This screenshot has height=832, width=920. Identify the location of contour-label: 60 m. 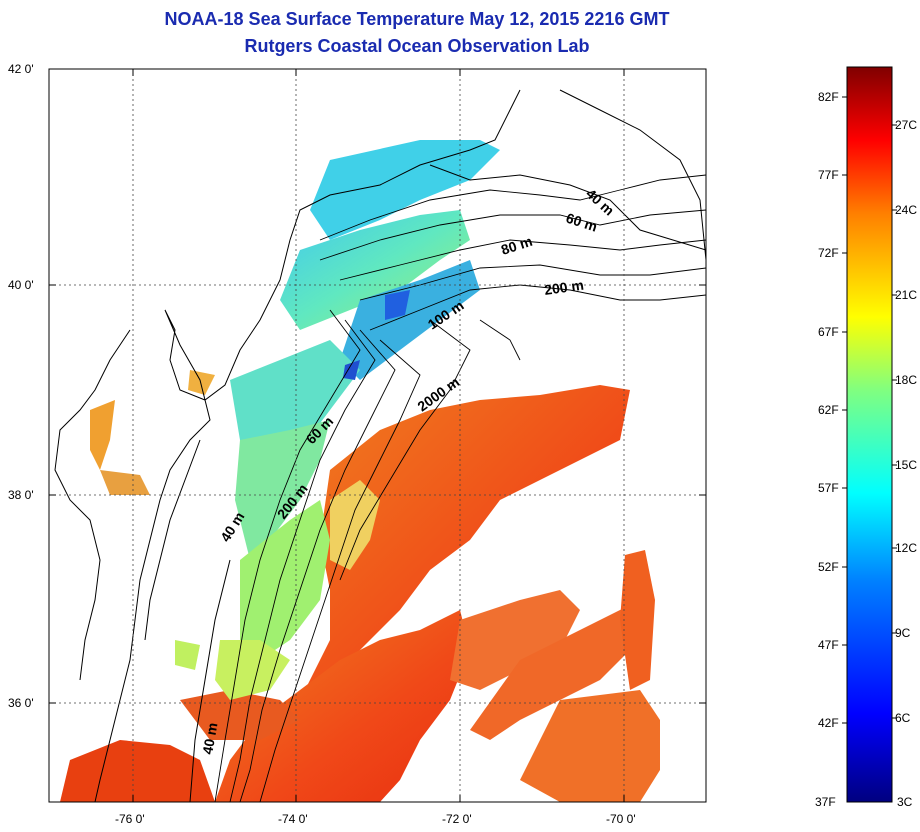
(581, 222).